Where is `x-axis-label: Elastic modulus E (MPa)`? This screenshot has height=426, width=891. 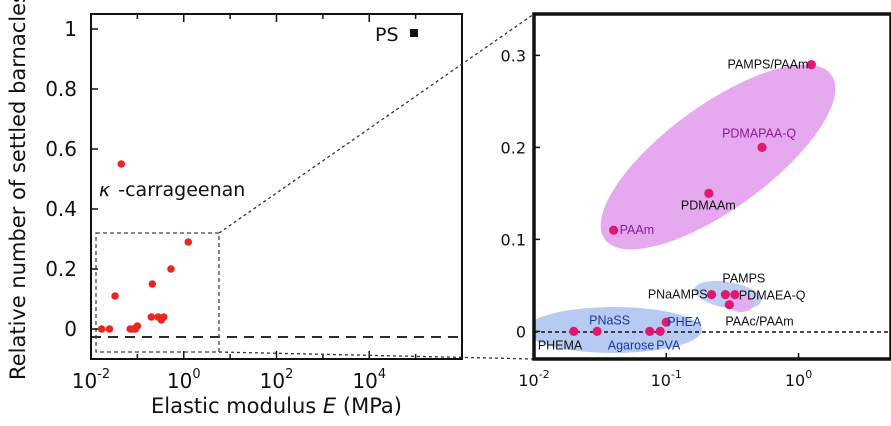
x-axis-label: Elastic modulus E (MPa) is located at coordinates (276, 406).